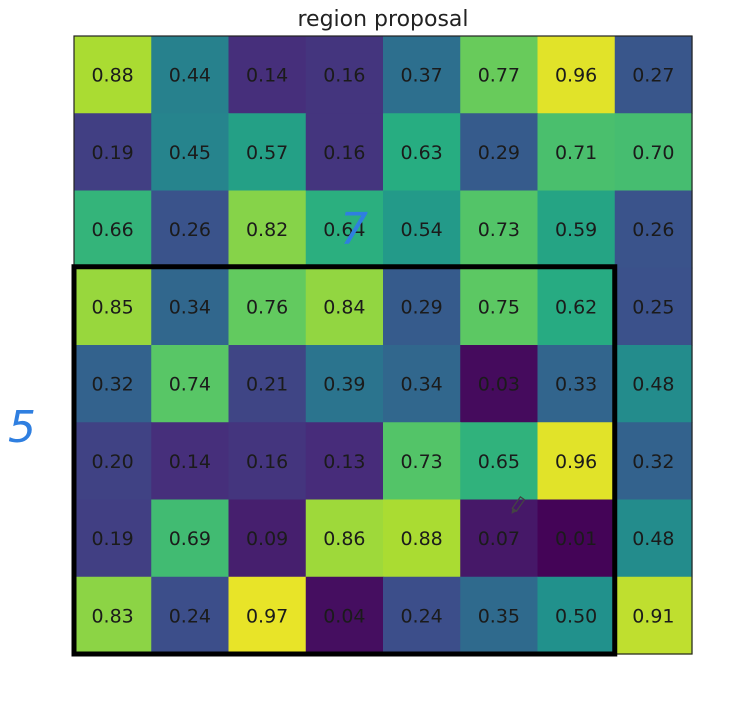 This screenshot has height=715, width=739. Describe the element at coordinates (344, 307) in the screenshot. I see `cell-value-label: 0.84` at that location.